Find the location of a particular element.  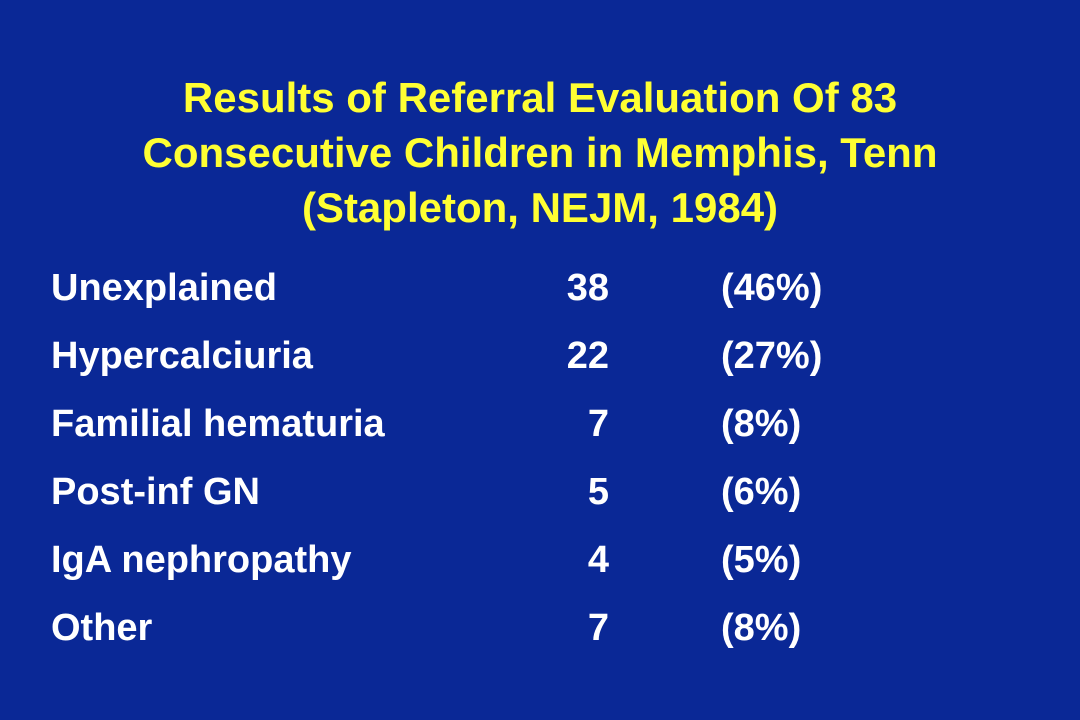

row-label: Post-inf GN is located at coordinates (155, 492).